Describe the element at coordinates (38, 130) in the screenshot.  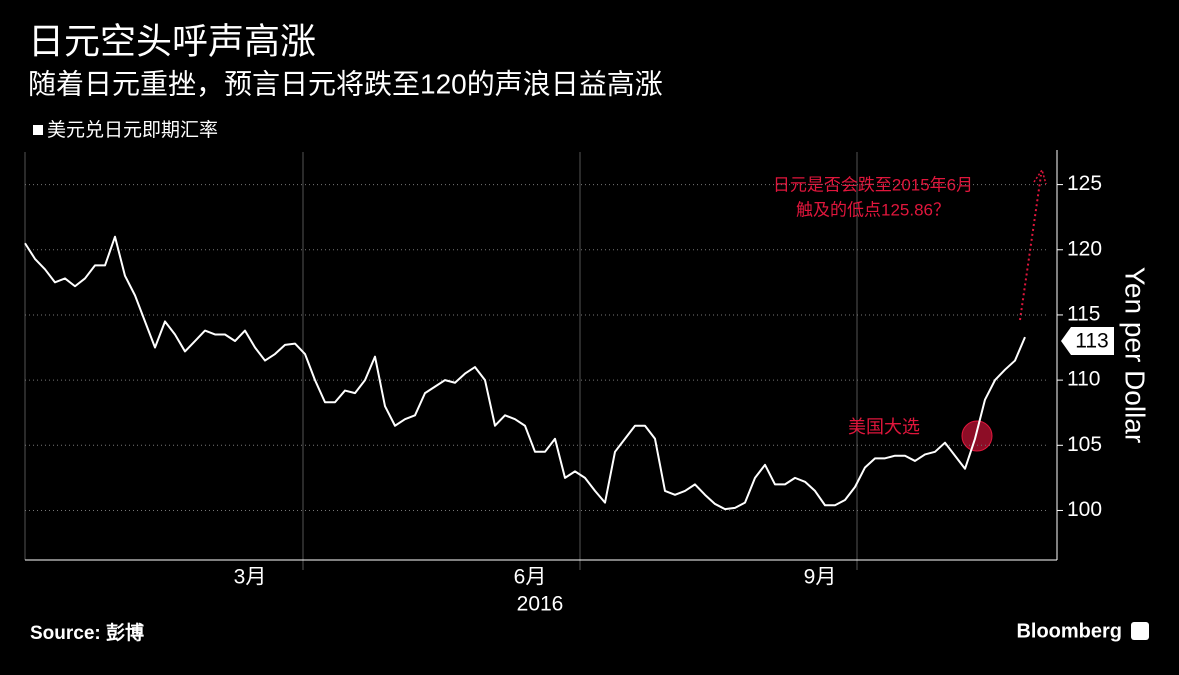
I see `legend-swatch` at that location.